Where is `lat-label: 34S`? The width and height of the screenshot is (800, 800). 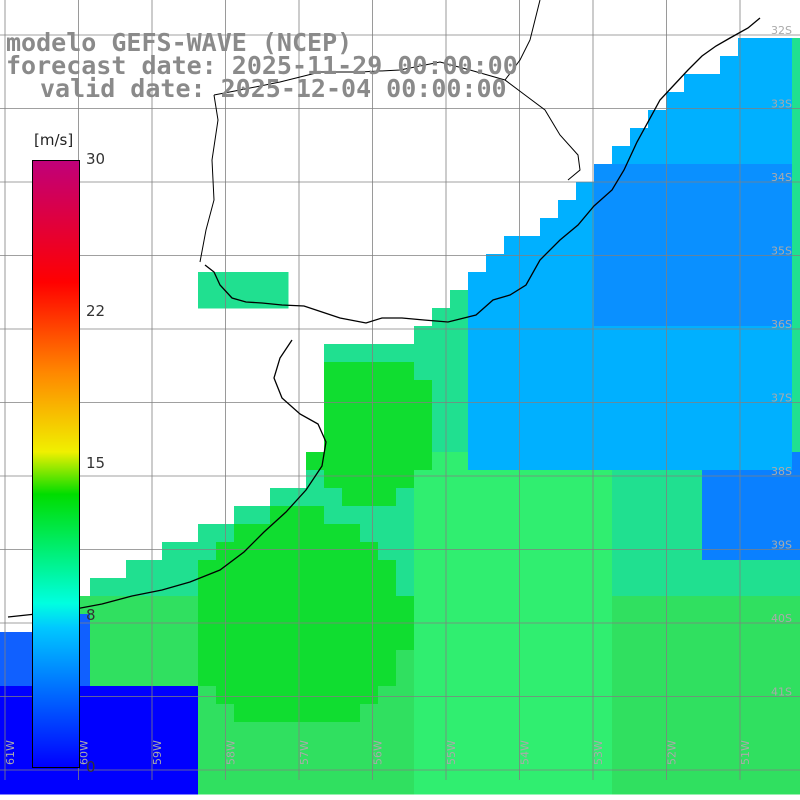 lat-label: 34S is located at coordinates (781, 177).